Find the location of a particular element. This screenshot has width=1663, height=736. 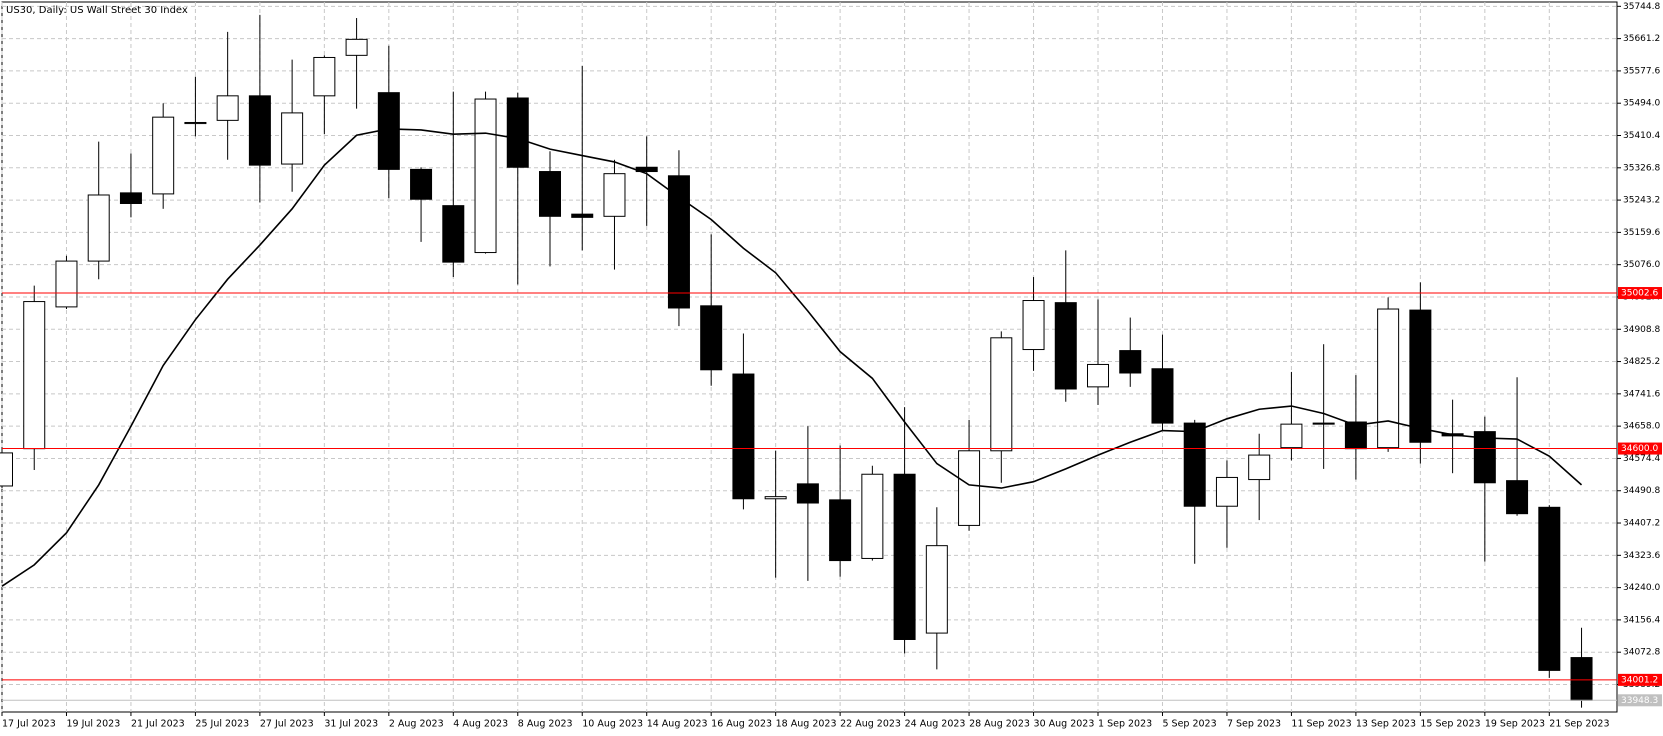

last-price-label: 33948.3 is located at coordinates (1639, 701).